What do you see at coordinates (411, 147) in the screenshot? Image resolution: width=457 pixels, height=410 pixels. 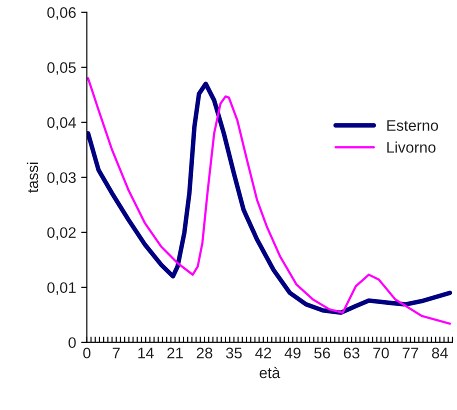 I see `legend-label: Livorno` at bounding box center [411, 147].